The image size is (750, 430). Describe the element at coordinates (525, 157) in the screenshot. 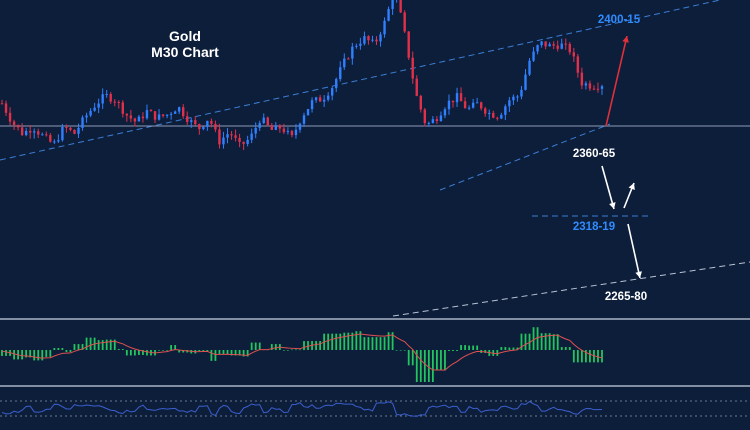

I see `lower-channel-line` at that location.